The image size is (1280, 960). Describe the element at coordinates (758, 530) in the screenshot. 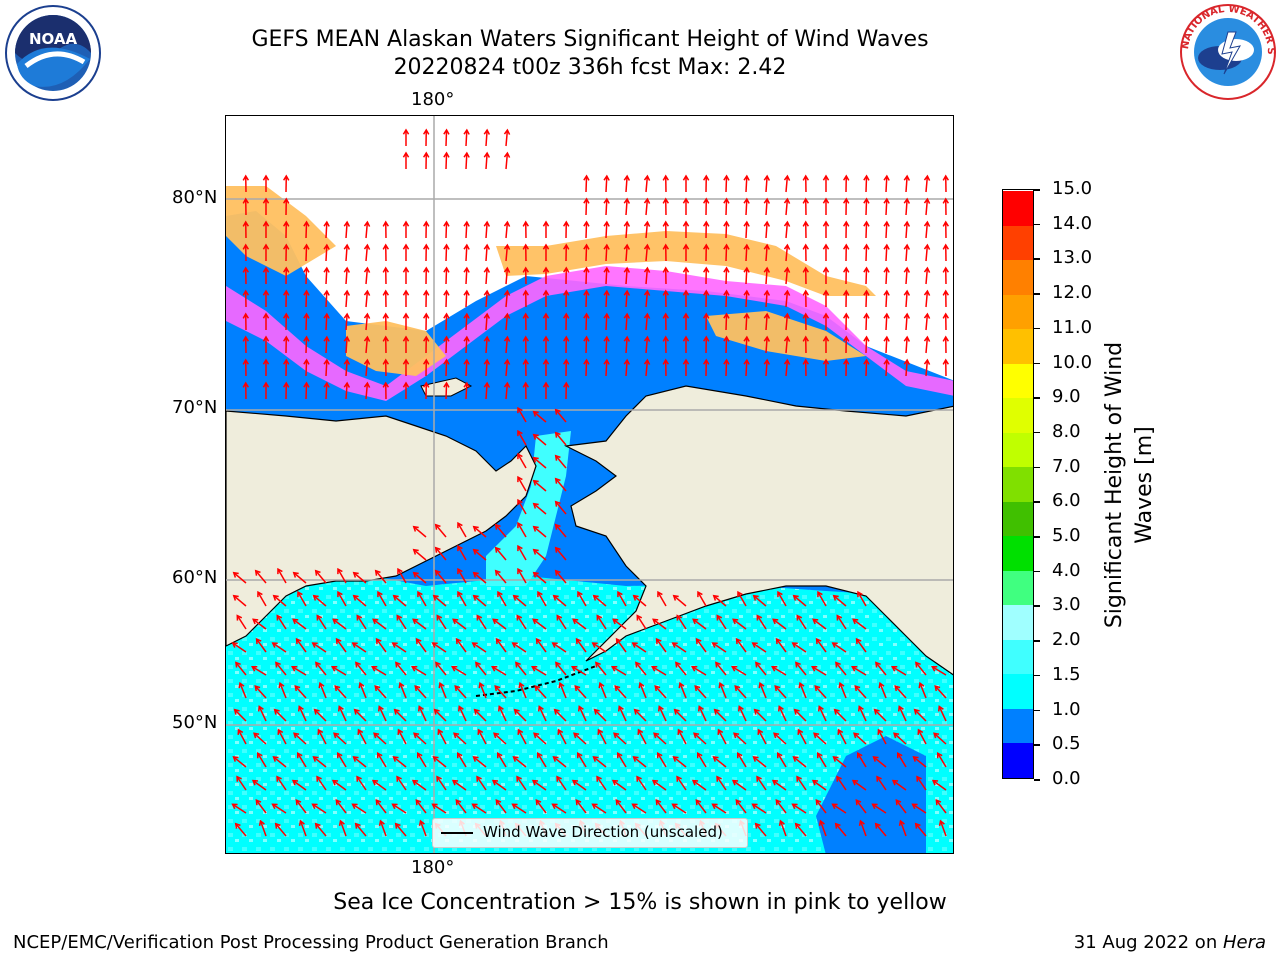

I see `alaska-land` at that location.